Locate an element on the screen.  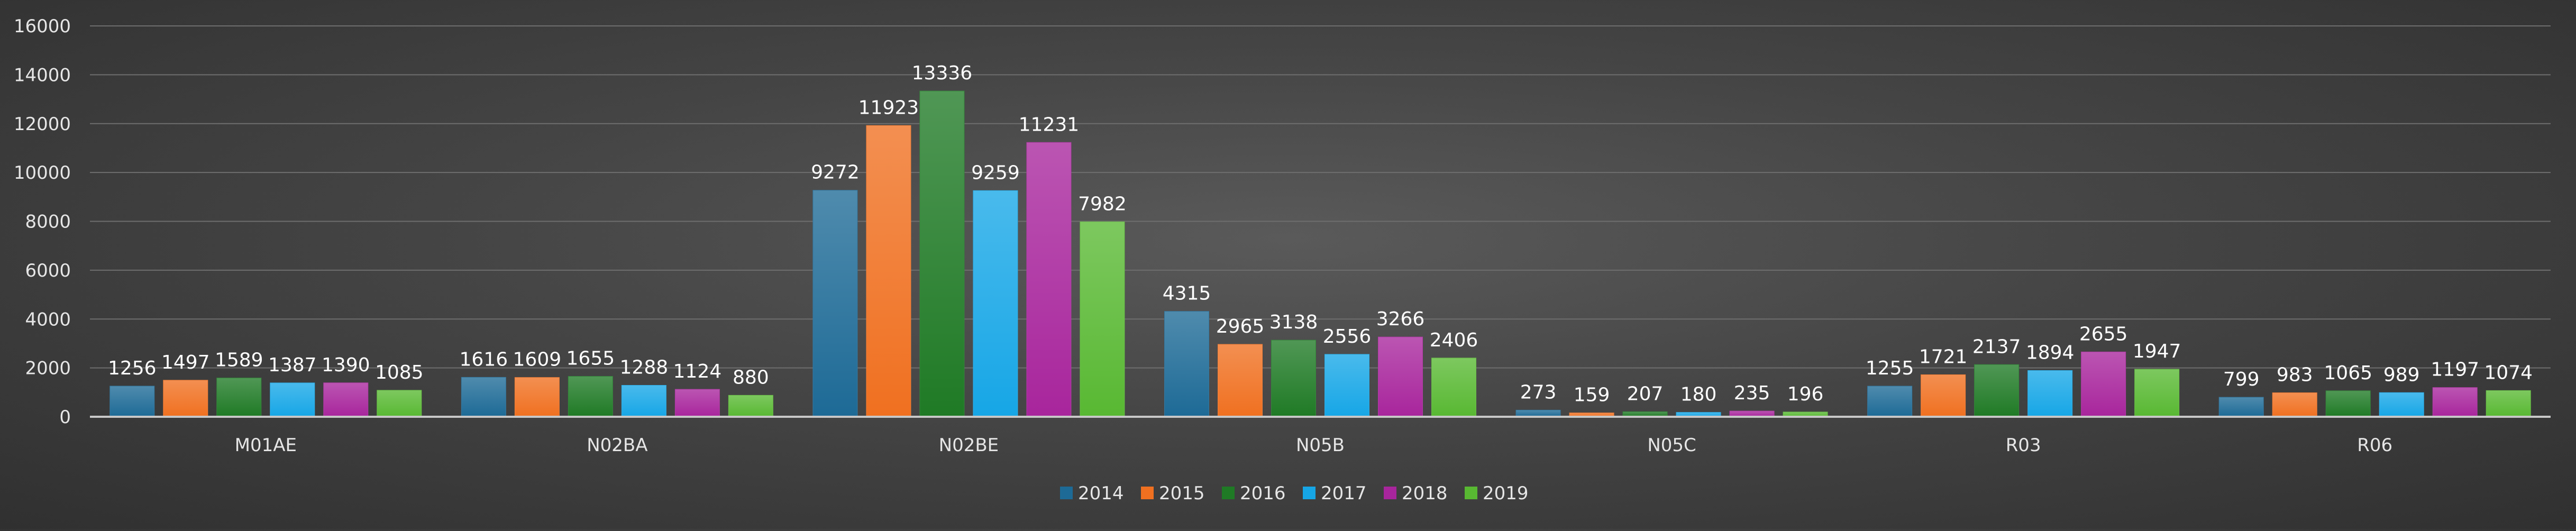
data-label: 1589 is located at coordinates (239, 360).